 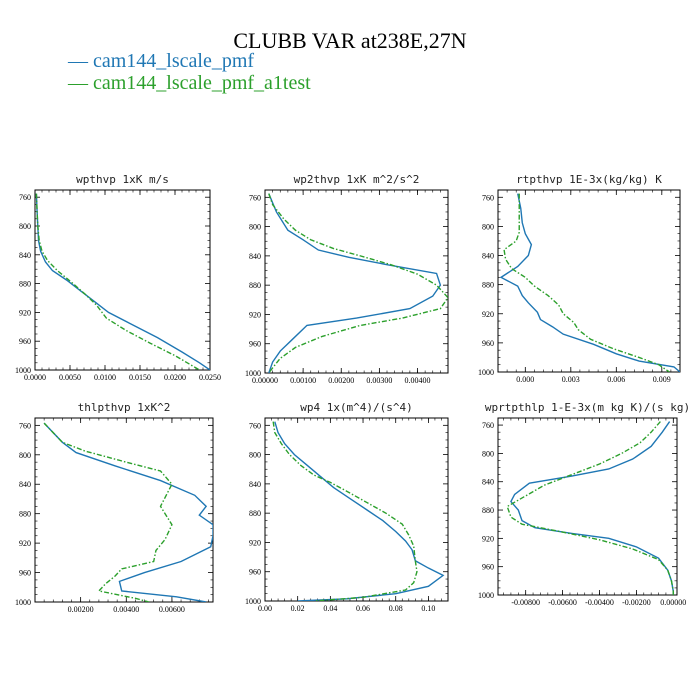 I want to click on x-tick-label: 0.08, so click(x=396, y=608).